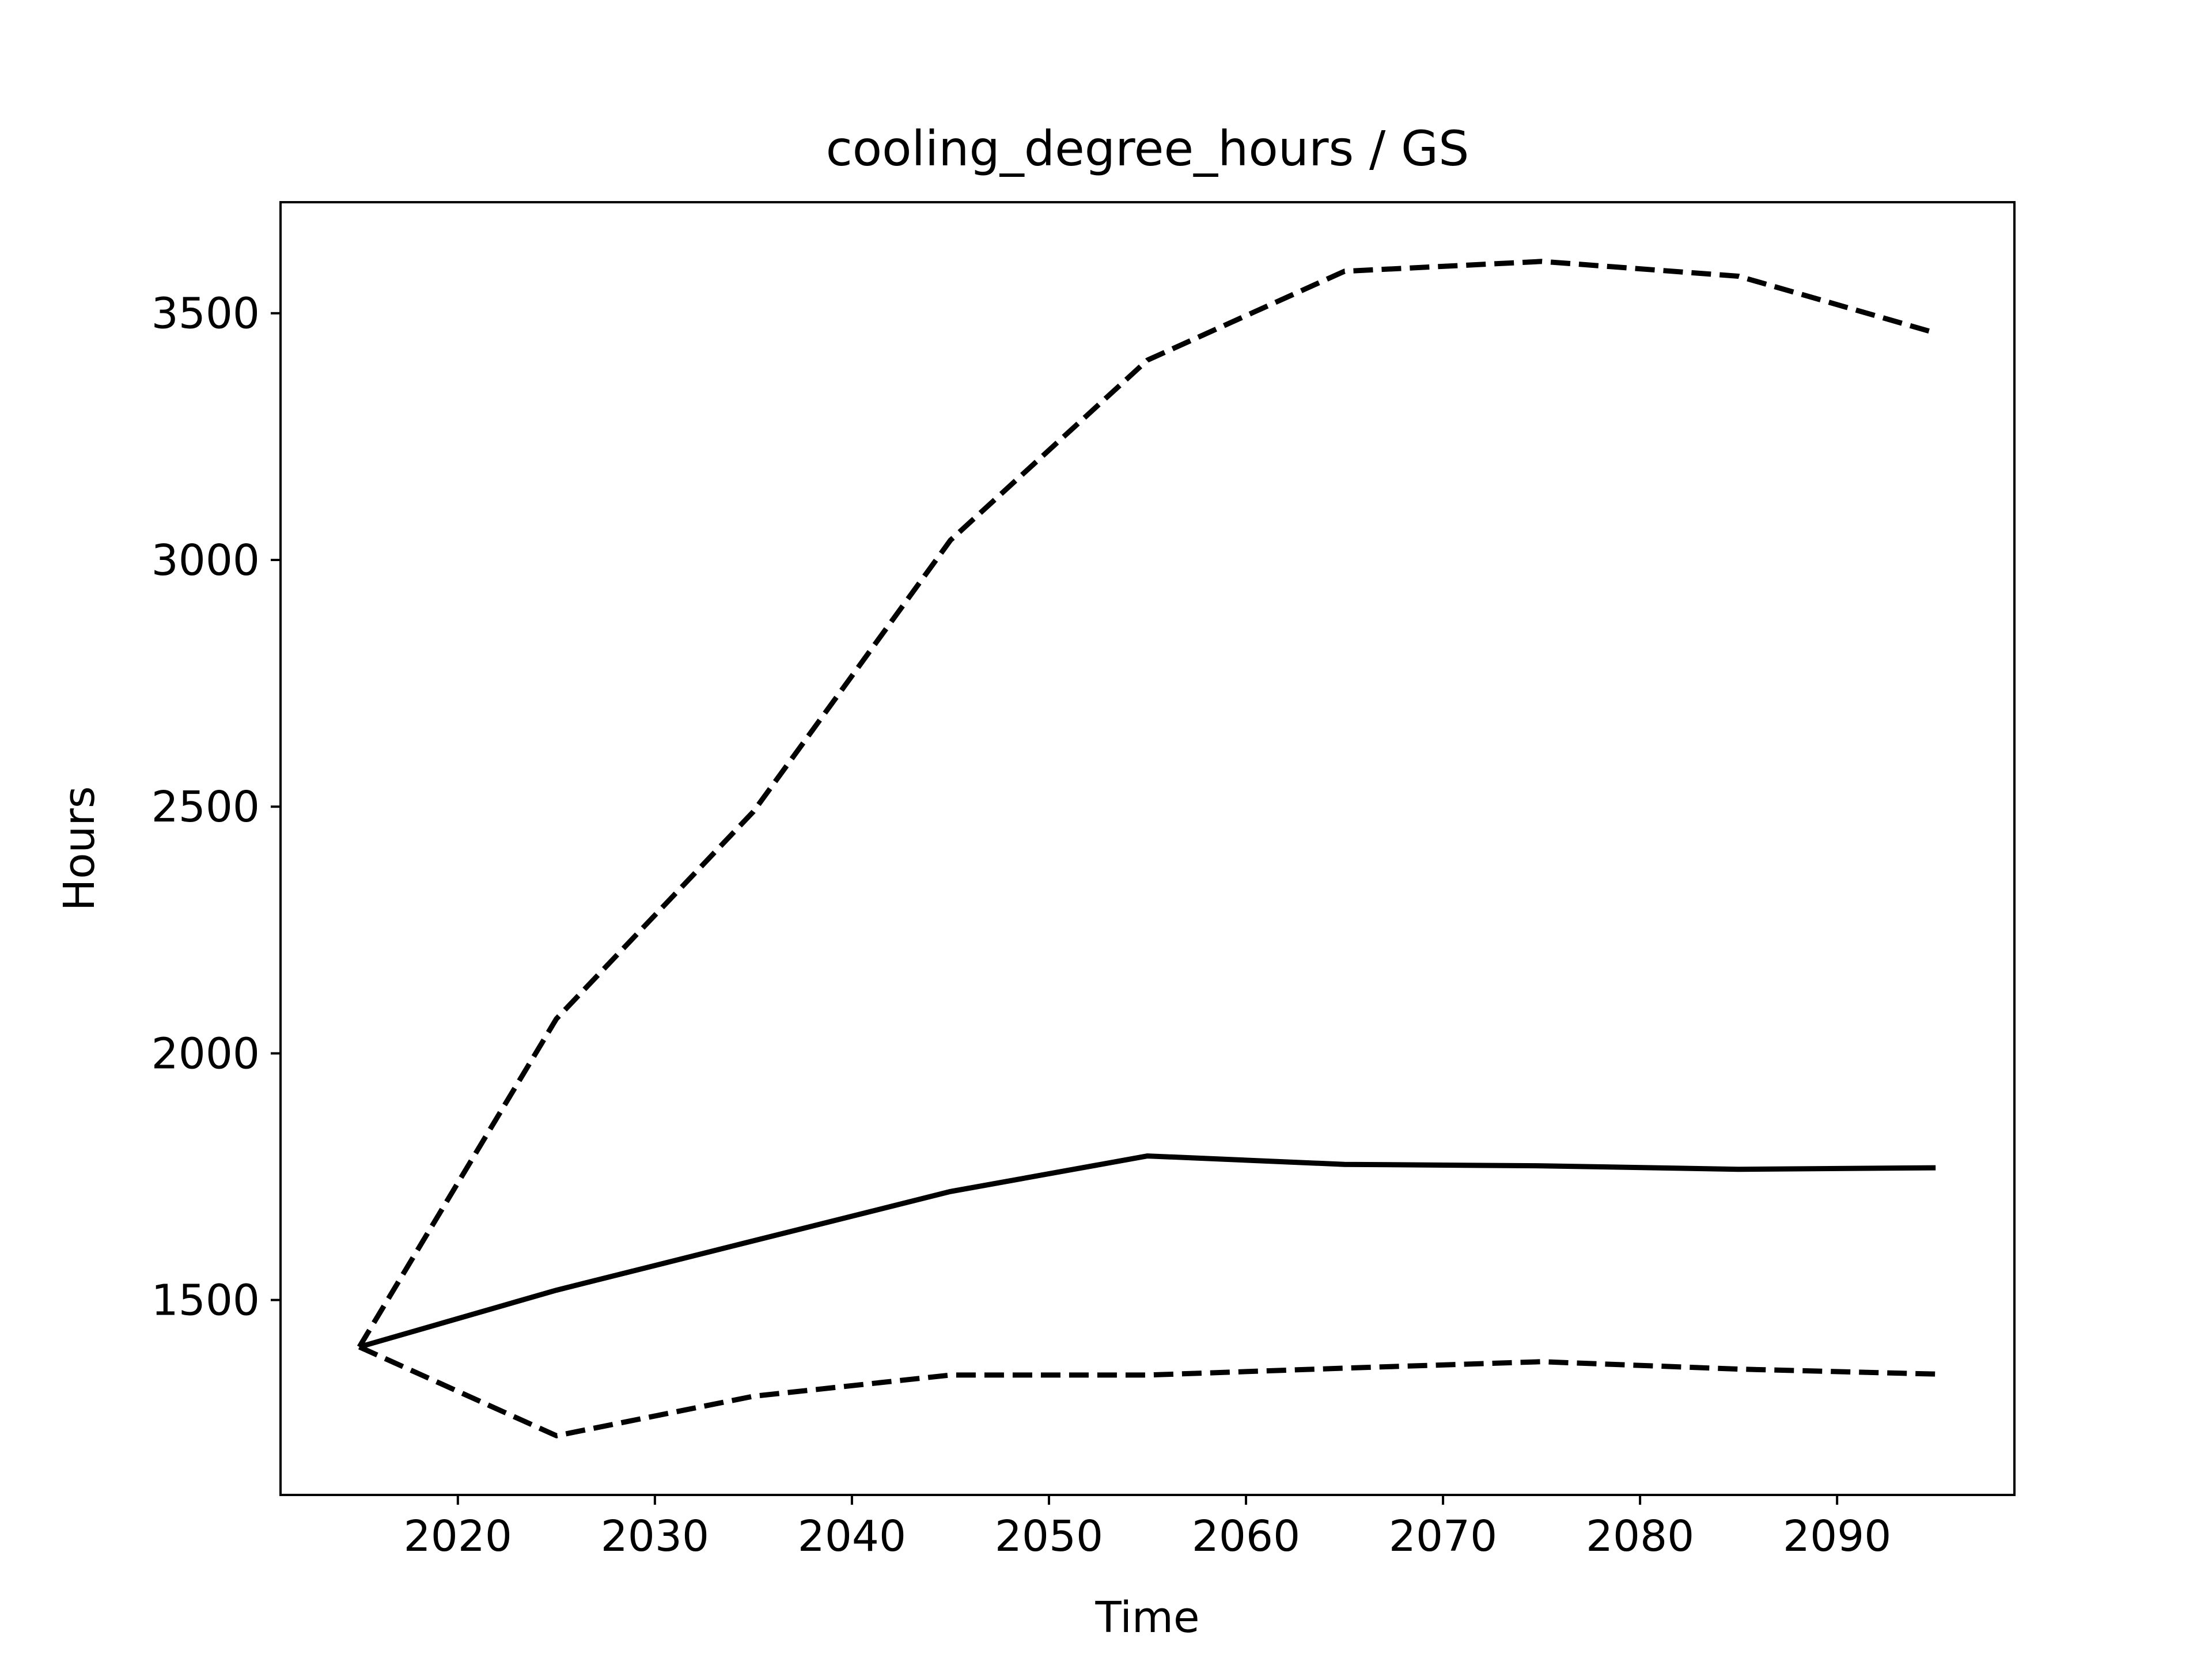  I want to click on x-axis-label: Time, so click(1146, 1618).